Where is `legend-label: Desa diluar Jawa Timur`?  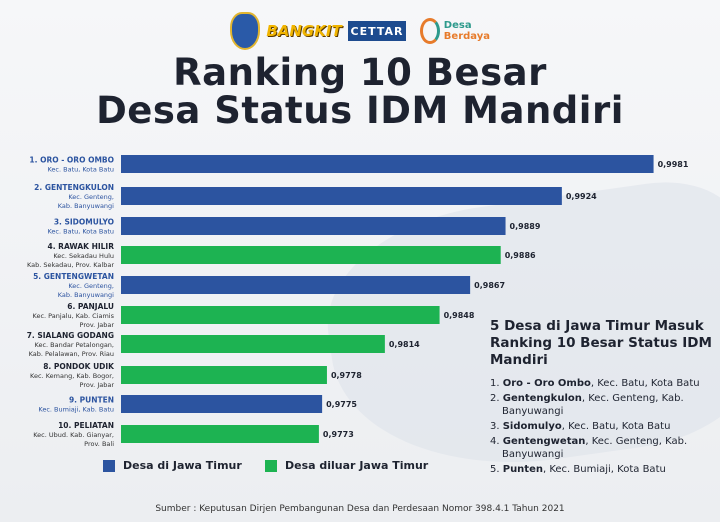
legend-label: Desa diluar Jawa Timur is located at coordinates (357, 465).